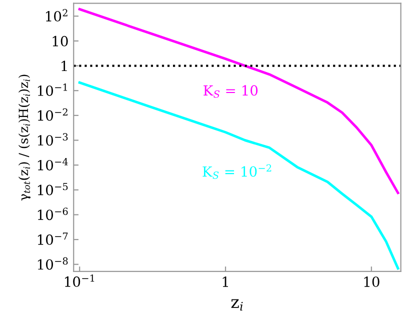 The height and width of the screenshot is (327, 409). What do you see at coordinates (237, 171) in the screenshot?
I see `annotation: K$_{S}$ = 10$^{−2}$` at bounding box center [237, 171].